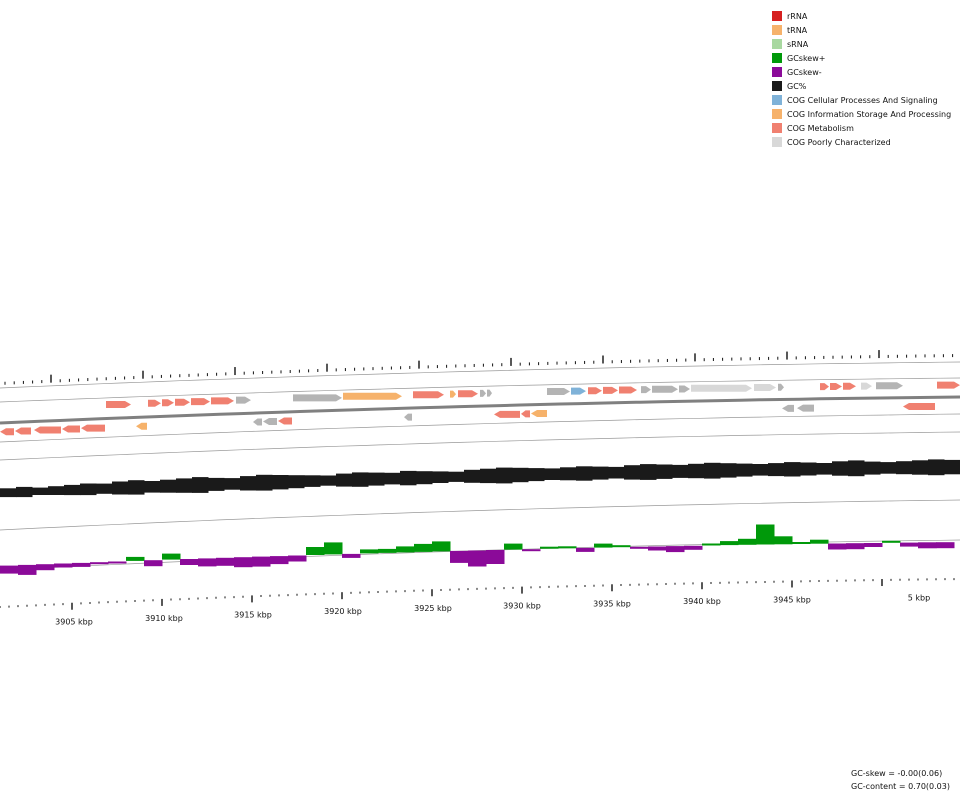  I want to click on legend-item-srna: sRNA, so click(861, 44).